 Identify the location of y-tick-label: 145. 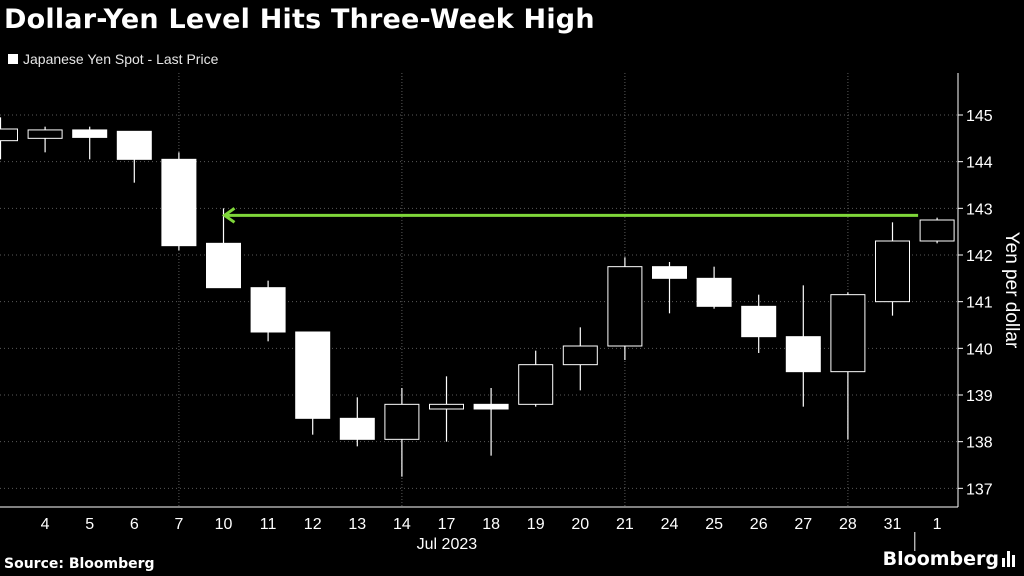
(979, 116).